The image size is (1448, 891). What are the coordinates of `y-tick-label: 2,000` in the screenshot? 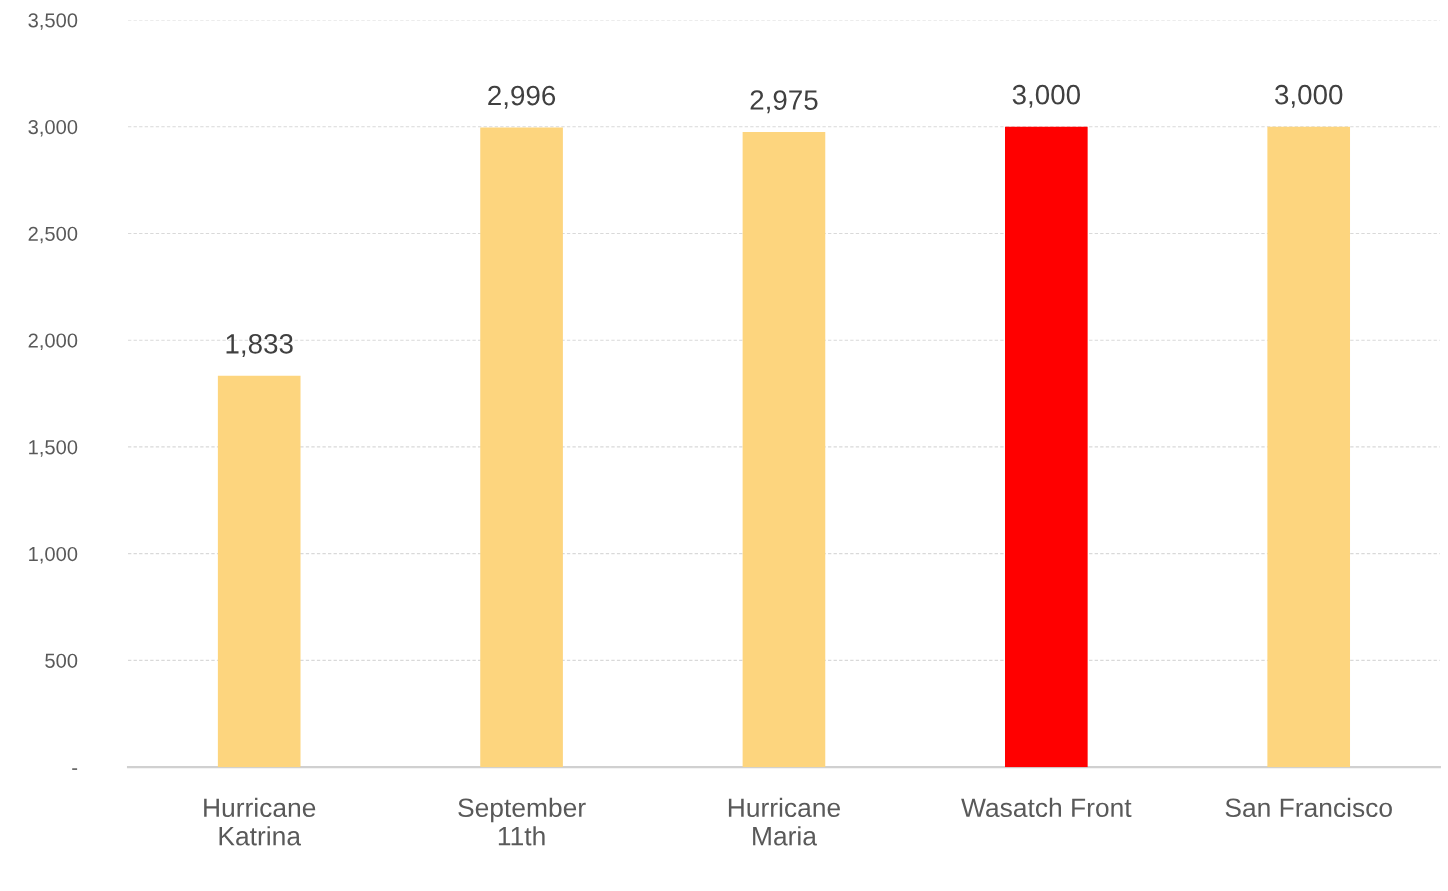 It's located at (53, 342).